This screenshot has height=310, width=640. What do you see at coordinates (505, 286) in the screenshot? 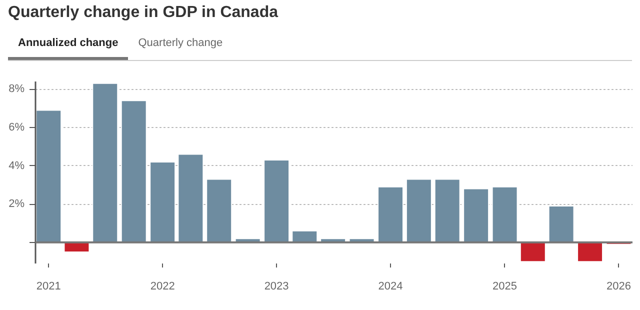
I see `x-tick-label: 2025` at bounding box center [505, 286].